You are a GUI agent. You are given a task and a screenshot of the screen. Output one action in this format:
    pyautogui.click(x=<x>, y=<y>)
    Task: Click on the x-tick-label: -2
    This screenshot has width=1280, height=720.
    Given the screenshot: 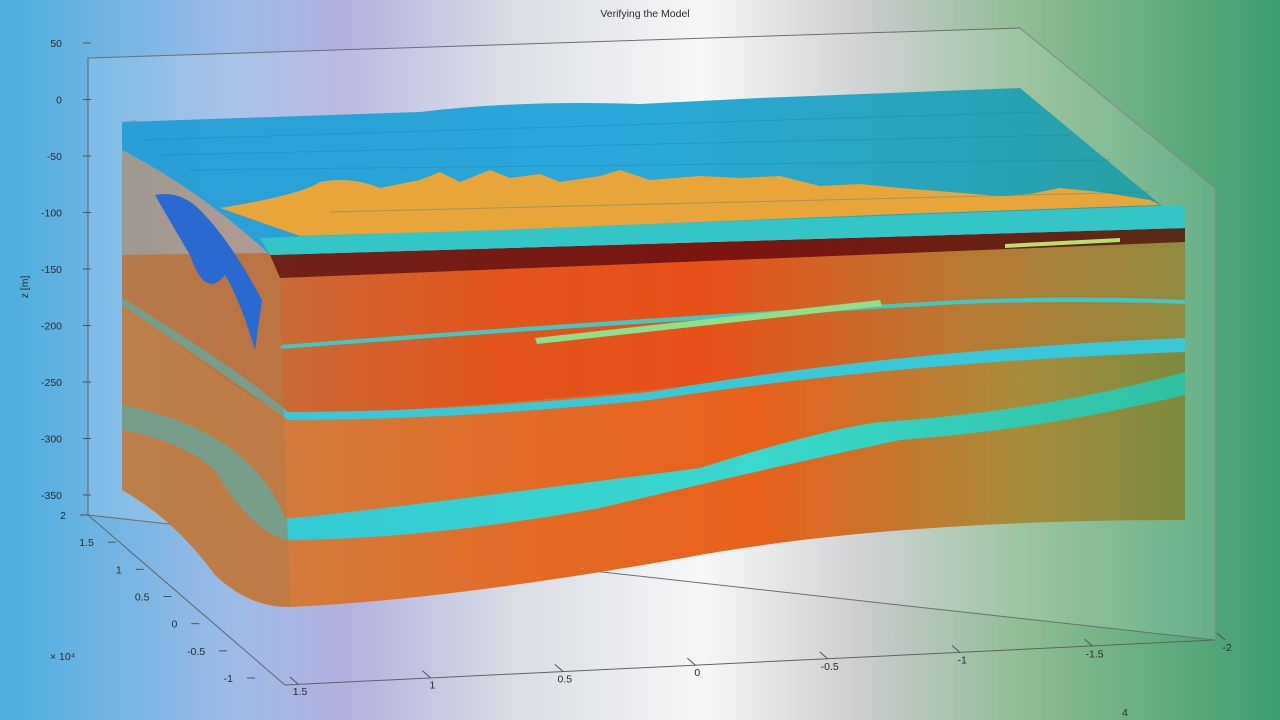 What is the action you would take?
    pyautogui.click(x=1226, y=648)
    